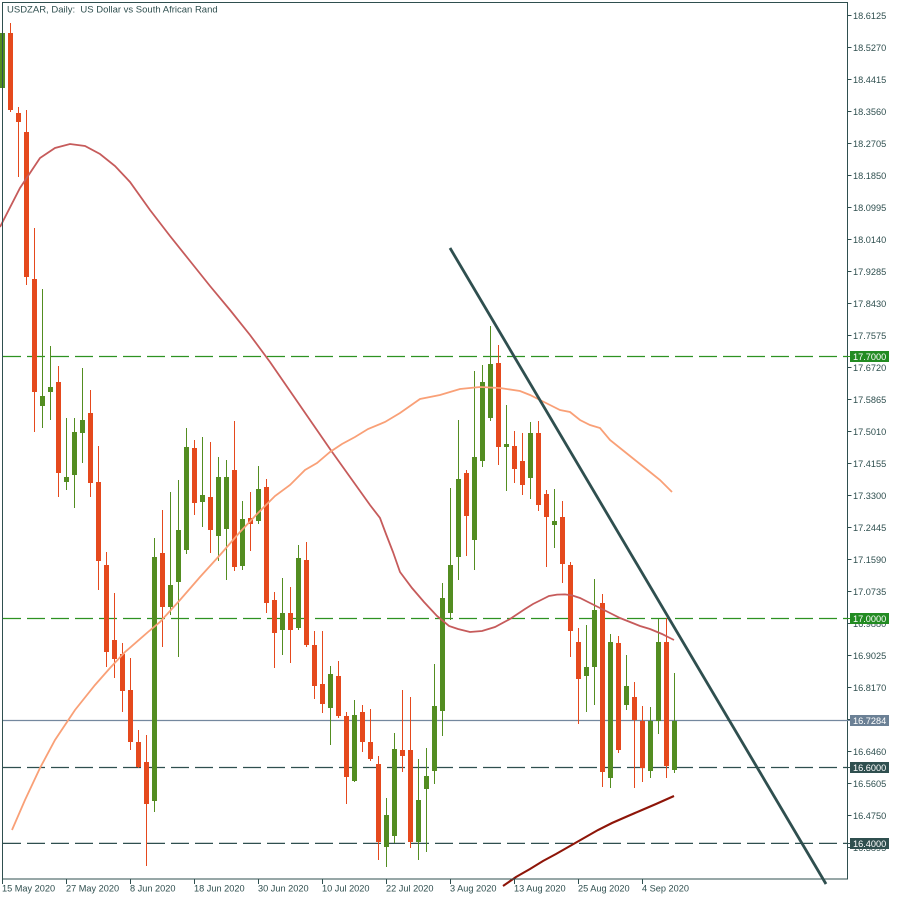 This screenshot has width=900, height=900. Describe the element at coordinates (869, 656) in the screenshot. I see `svg-text: 16.9025` at that location.